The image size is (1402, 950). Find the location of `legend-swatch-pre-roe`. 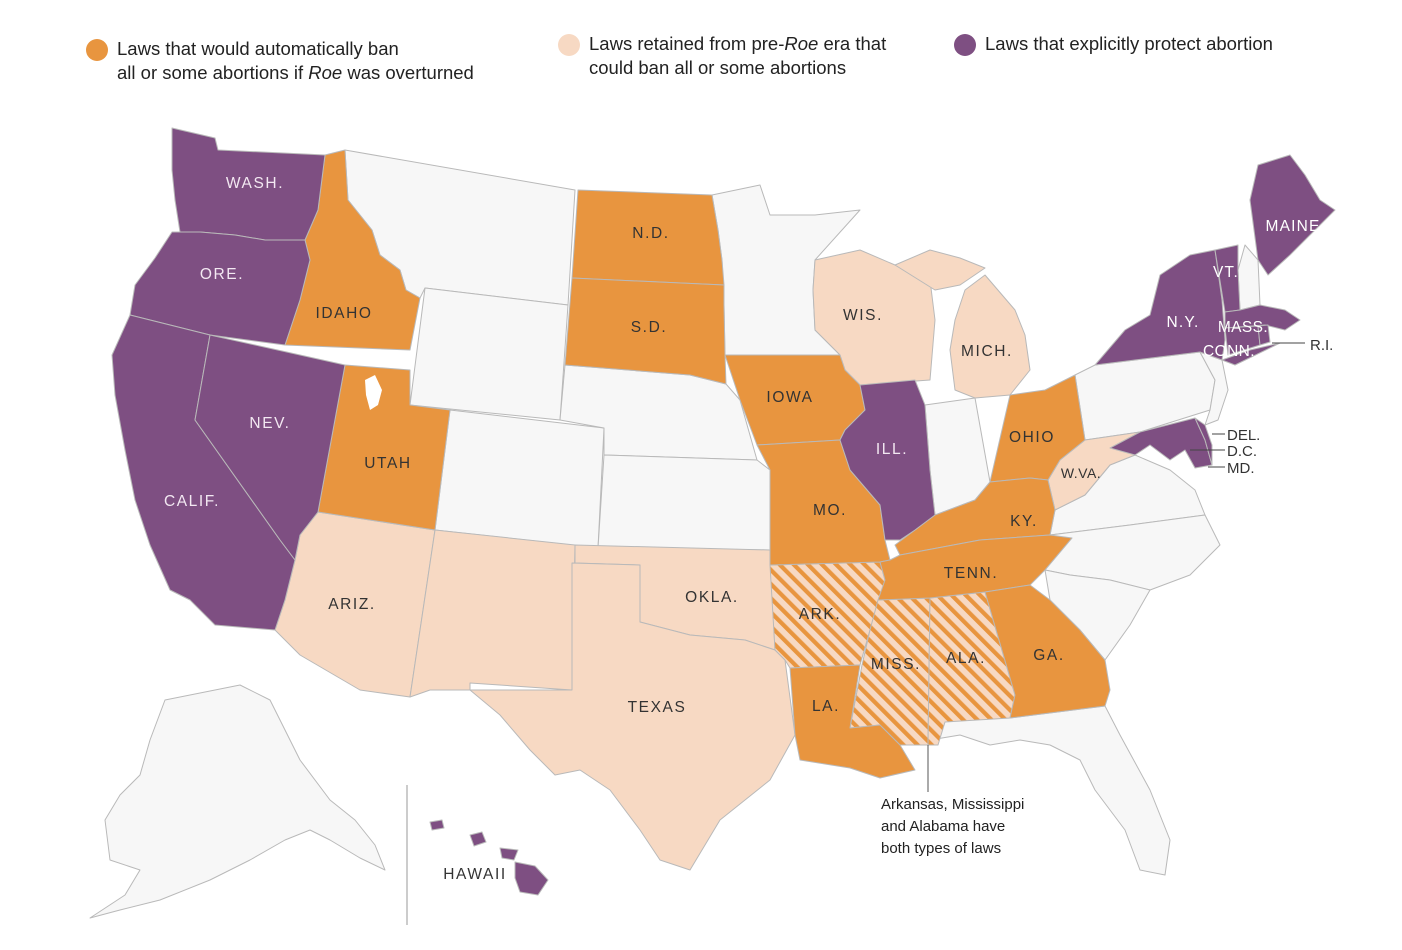

legend-swatch-pre-roe is located at coordinates (569, 45).